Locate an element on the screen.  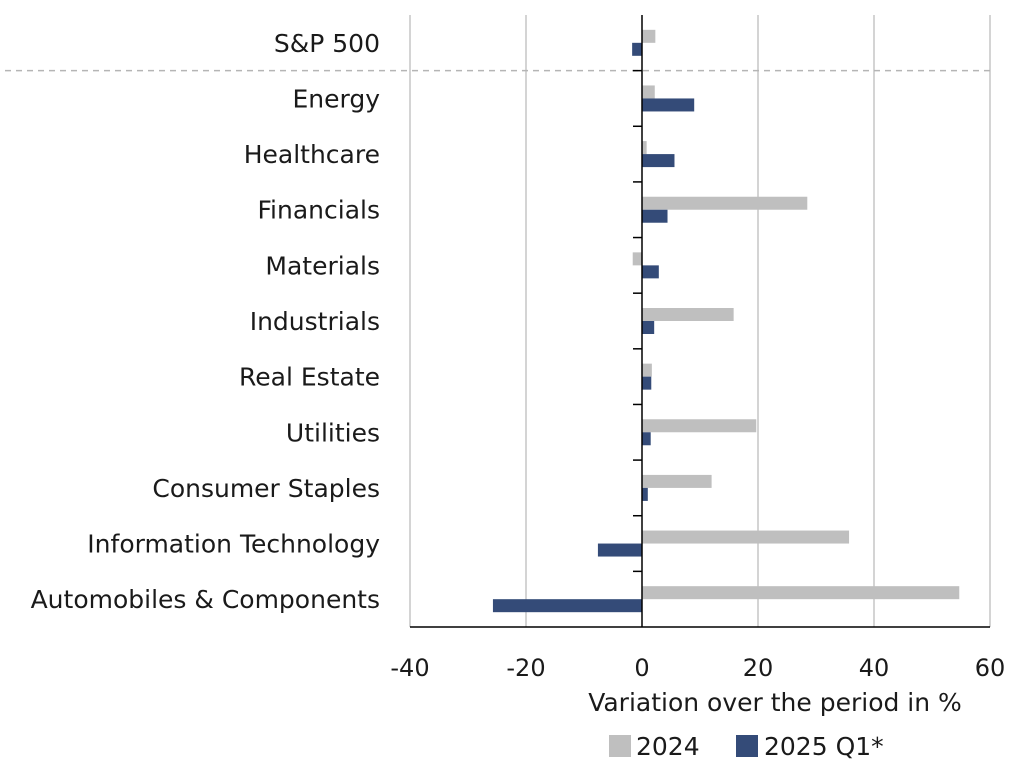
x-tick-label-0: 0 is located at coordinates (641, 668).